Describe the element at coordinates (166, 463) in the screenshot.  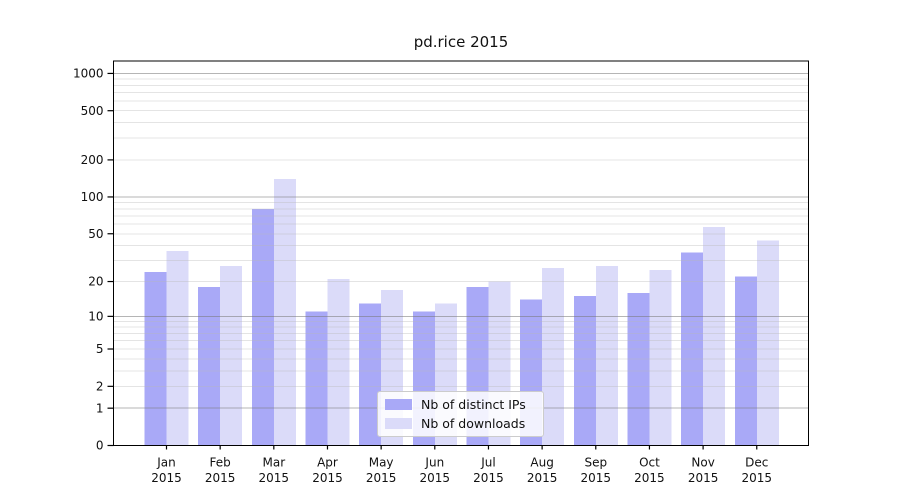
I see `x-tick-label-month: Jan` at that location.